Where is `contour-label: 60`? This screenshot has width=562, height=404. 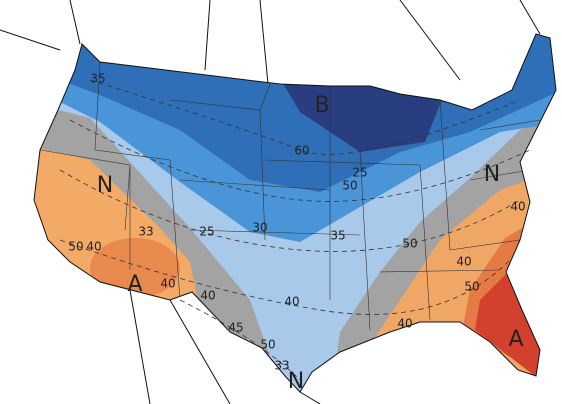
contour-label: 60 is located at coordinates (301, 151).